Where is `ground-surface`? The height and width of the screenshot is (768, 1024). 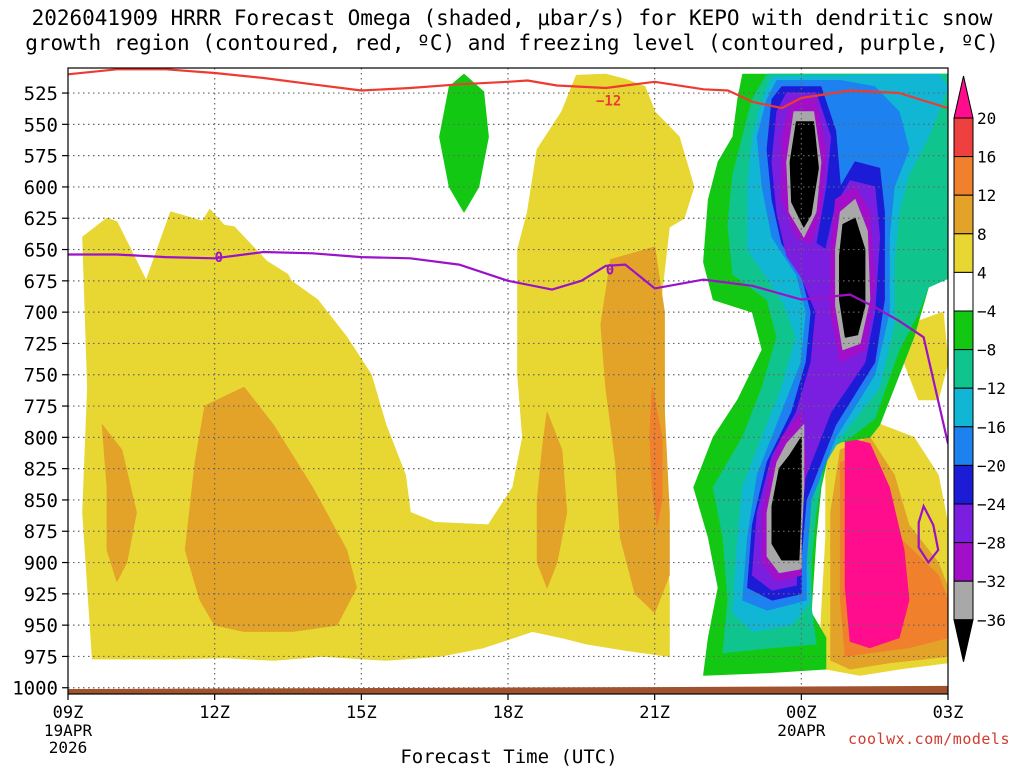
ground-surface is located at coordinates (508, 689).